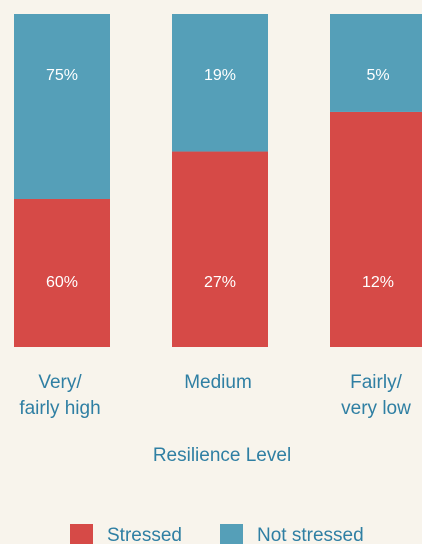 Image resolution: width=422 pixels, height=544 pixels. Describe the element at coordinates (62, 75) in the screenshot. I see `value-label: 75%` at that location.